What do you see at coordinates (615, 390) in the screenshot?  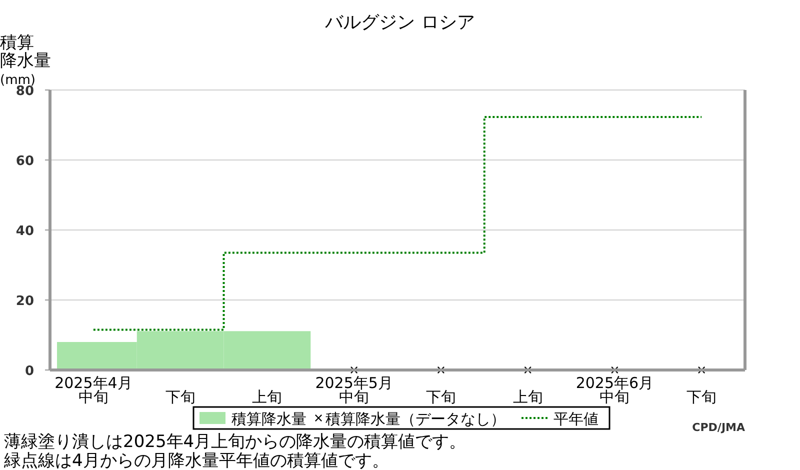 I see `x-tick-label: 2025年6月中旬` at bounding box center [615, 390].